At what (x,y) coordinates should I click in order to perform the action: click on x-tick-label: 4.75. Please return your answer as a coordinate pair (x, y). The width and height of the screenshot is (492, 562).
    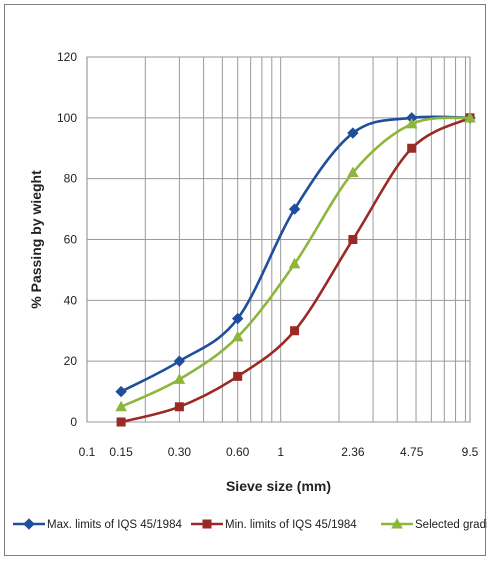
    Looking at the image, I should click on (412, 452).